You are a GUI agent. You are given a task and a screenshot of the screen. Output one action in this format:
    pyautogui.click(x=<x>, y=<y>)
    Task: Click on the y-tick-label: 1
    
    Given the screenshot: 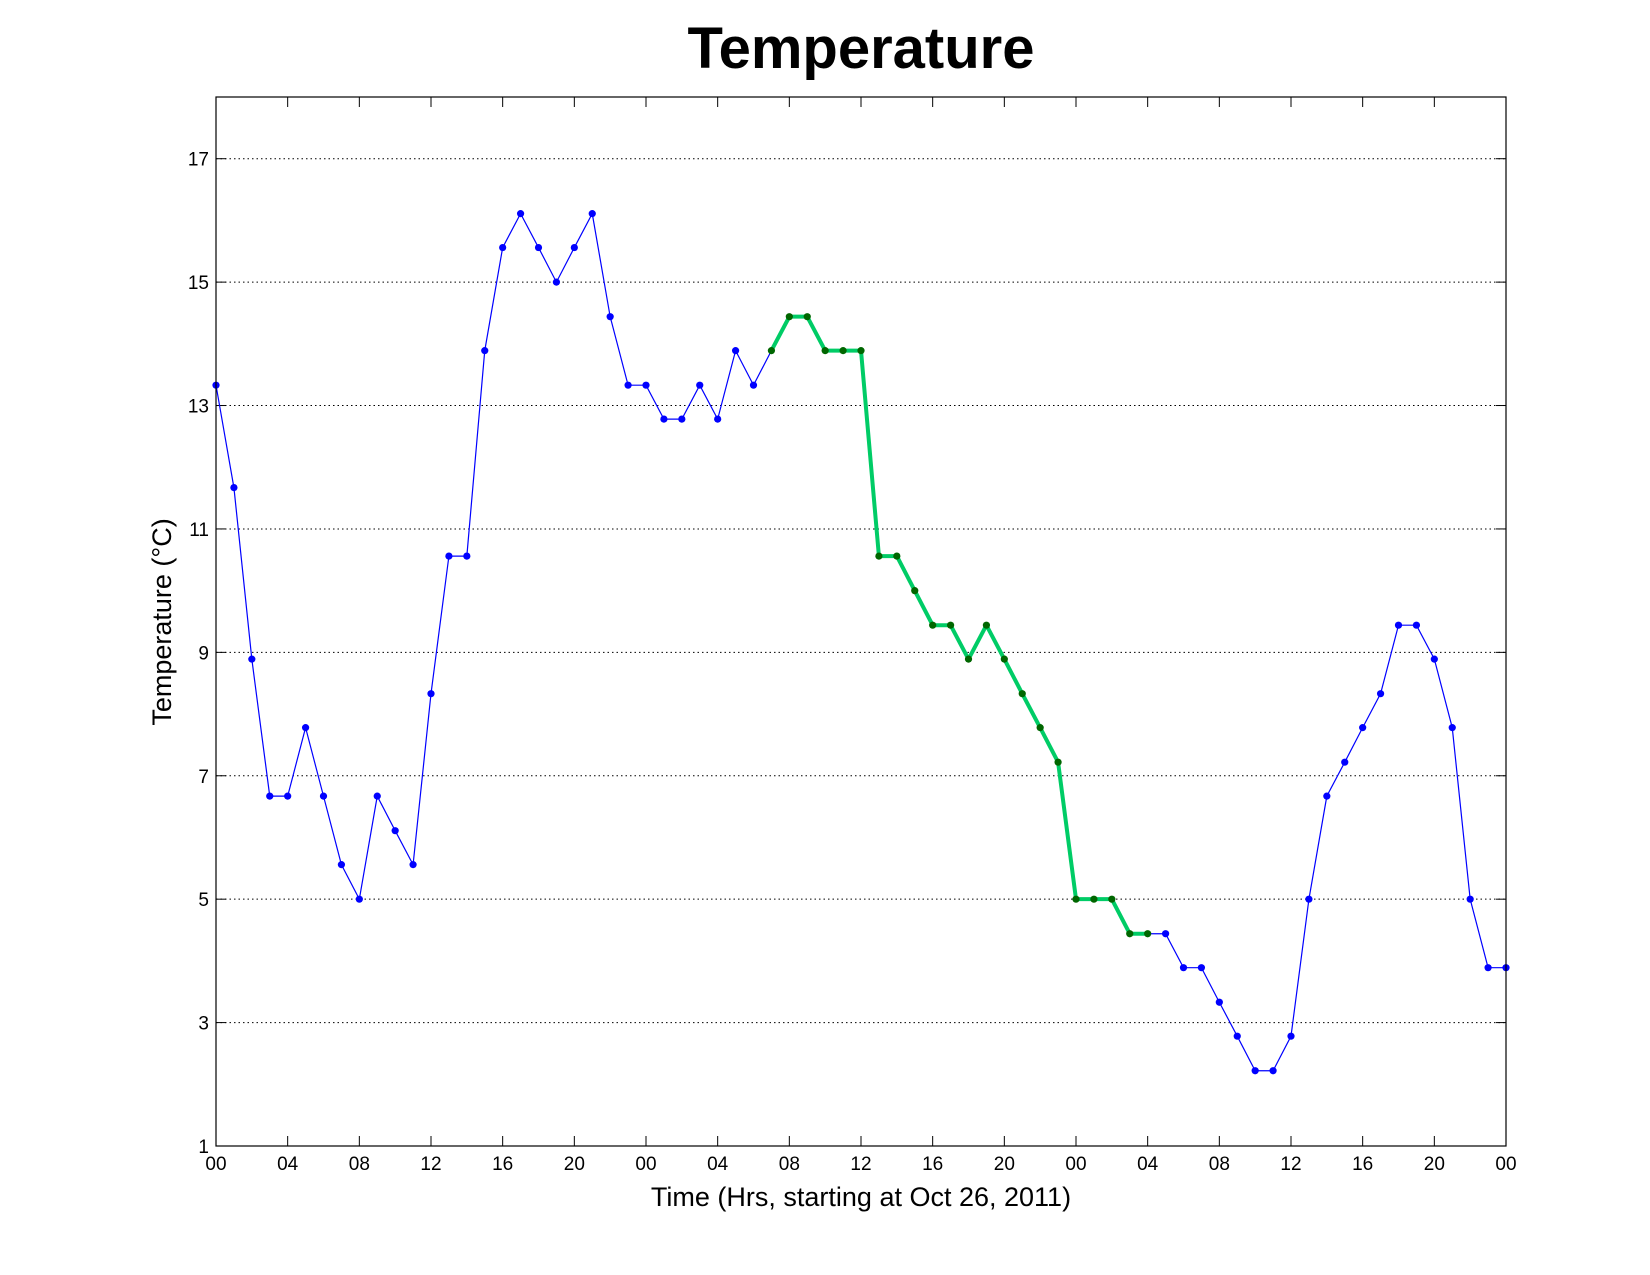 What is the action you would take?
    pyautogui.click(x=203, y=1147)
    